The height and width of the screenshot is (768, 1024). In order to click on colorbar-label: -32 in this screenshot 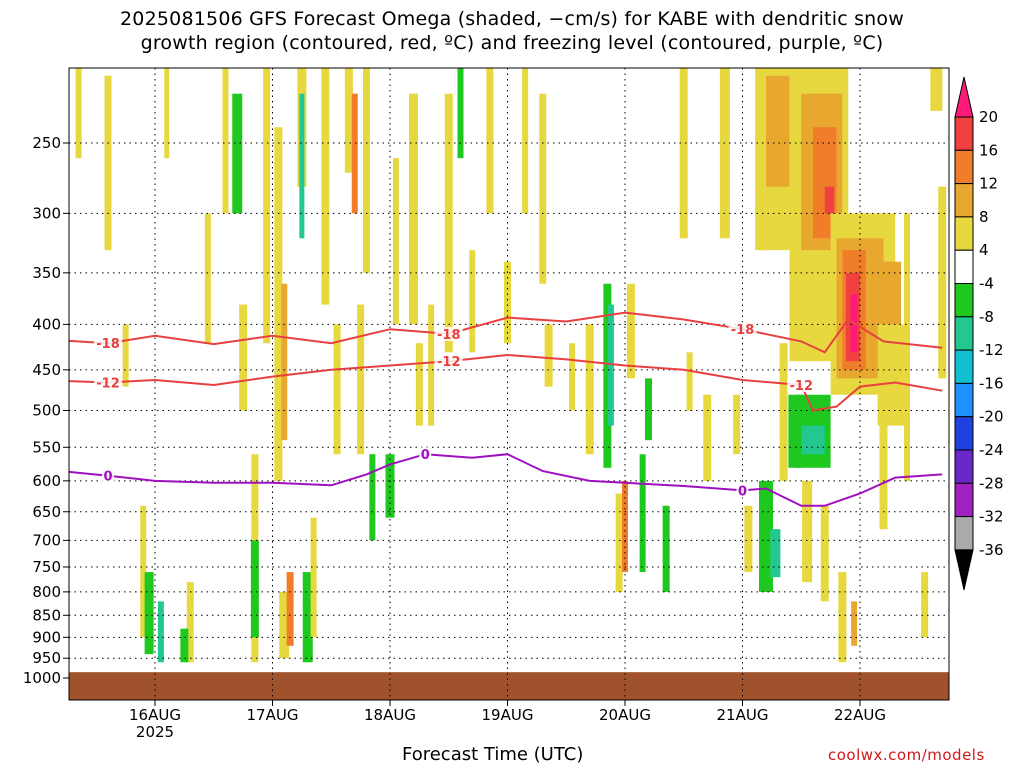, I will do `click(991, 517)`.